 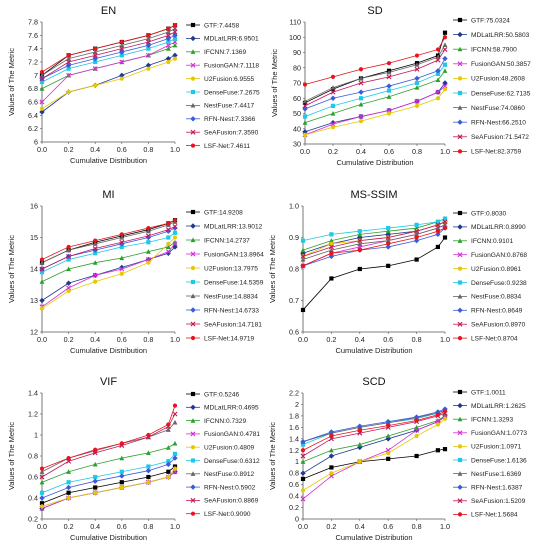 What do you see at coordinates (33, 35) in the screenshot?
I see `y-tick-label: 7.6` at bounding box center [33, 35].